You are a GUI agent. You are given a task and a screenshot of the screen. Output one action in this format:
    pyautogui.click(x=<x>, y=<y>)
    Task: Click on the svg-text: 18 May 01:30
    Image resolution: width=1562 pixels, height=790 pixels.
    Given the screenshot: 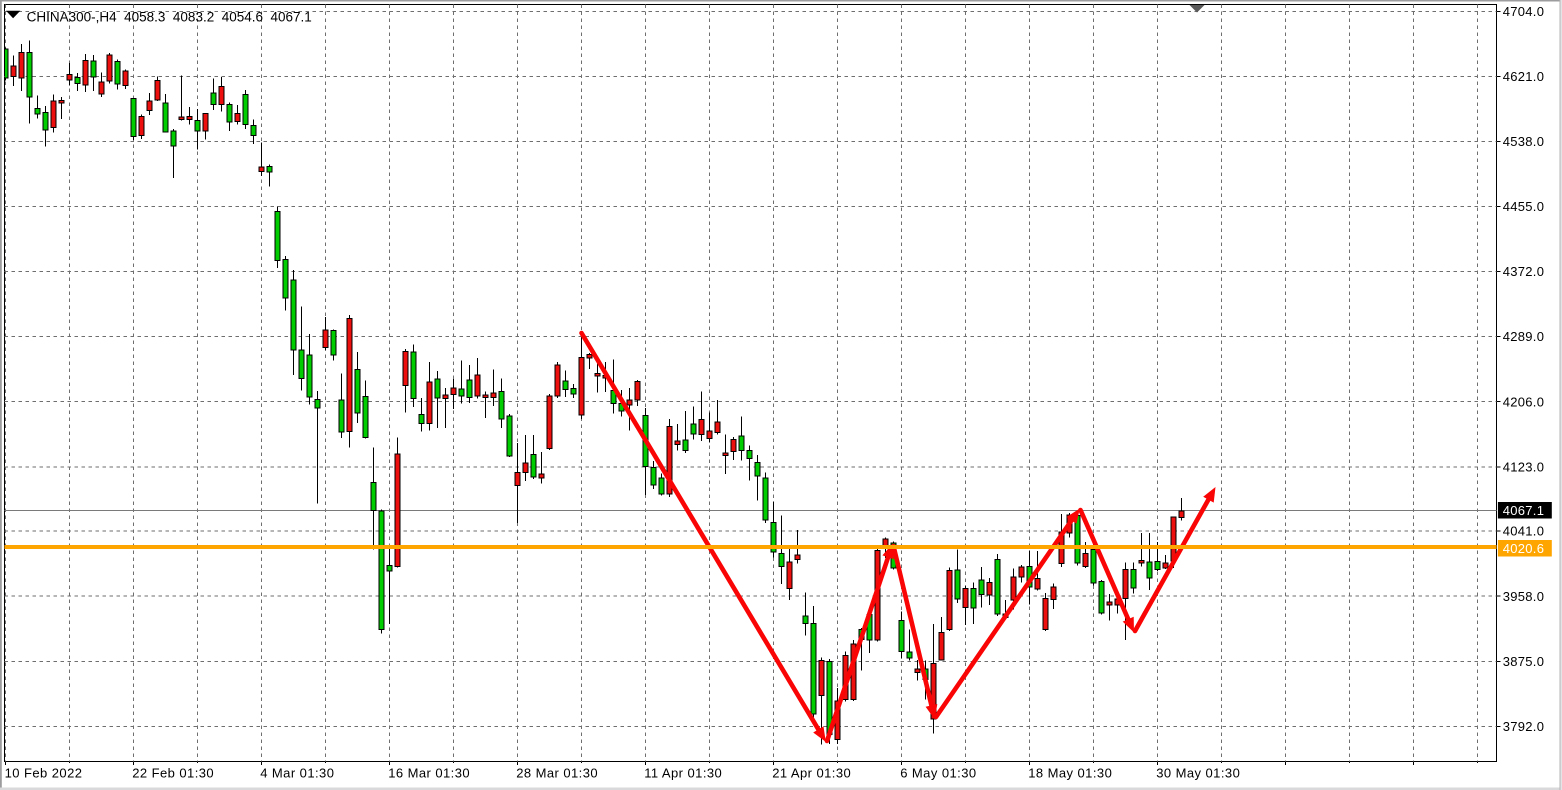 What is the action you would take?
    pyautogui.click(x=1070, y=773)
    